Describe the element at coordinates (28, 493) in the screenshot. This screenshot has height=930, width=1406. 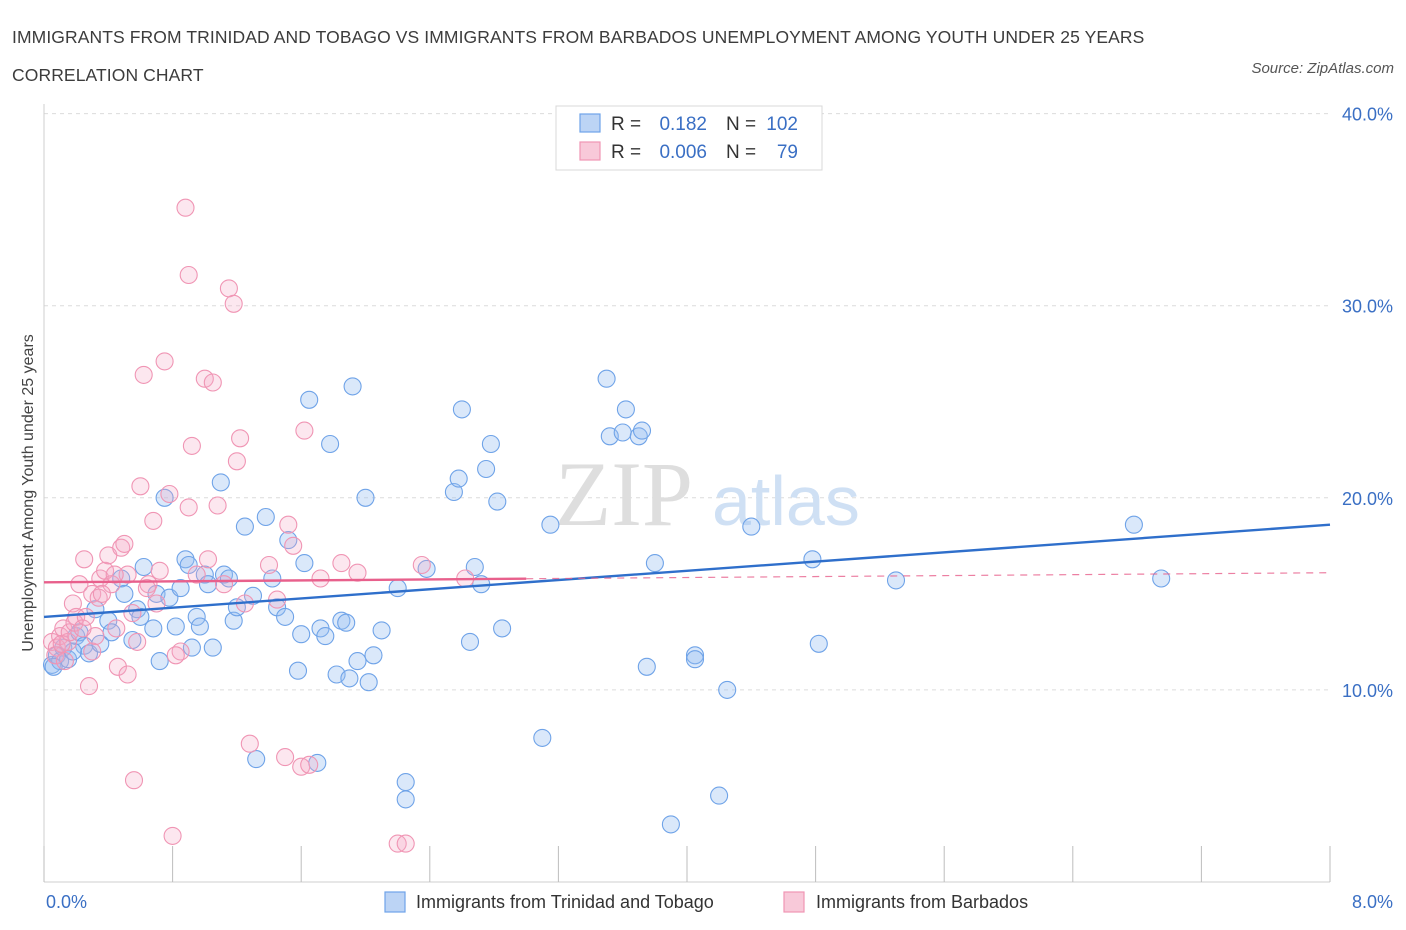
I see `y-axis-label: Unemployment Among Youth under 25 years` at that location.